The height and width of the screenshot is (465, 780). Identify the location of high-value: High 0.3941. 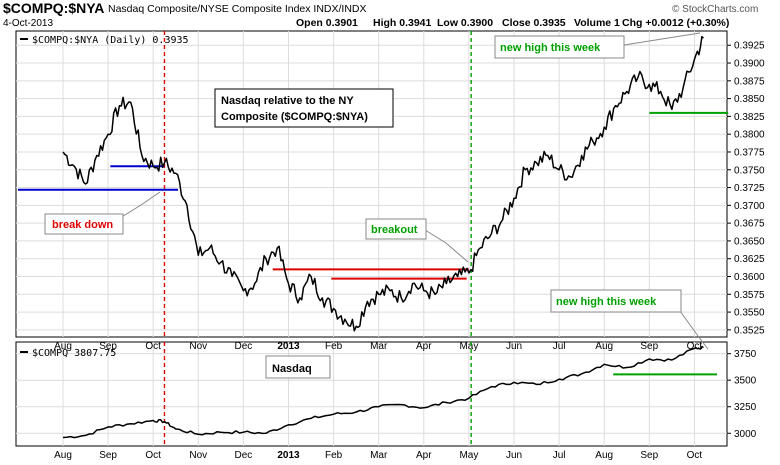
(402, 23).